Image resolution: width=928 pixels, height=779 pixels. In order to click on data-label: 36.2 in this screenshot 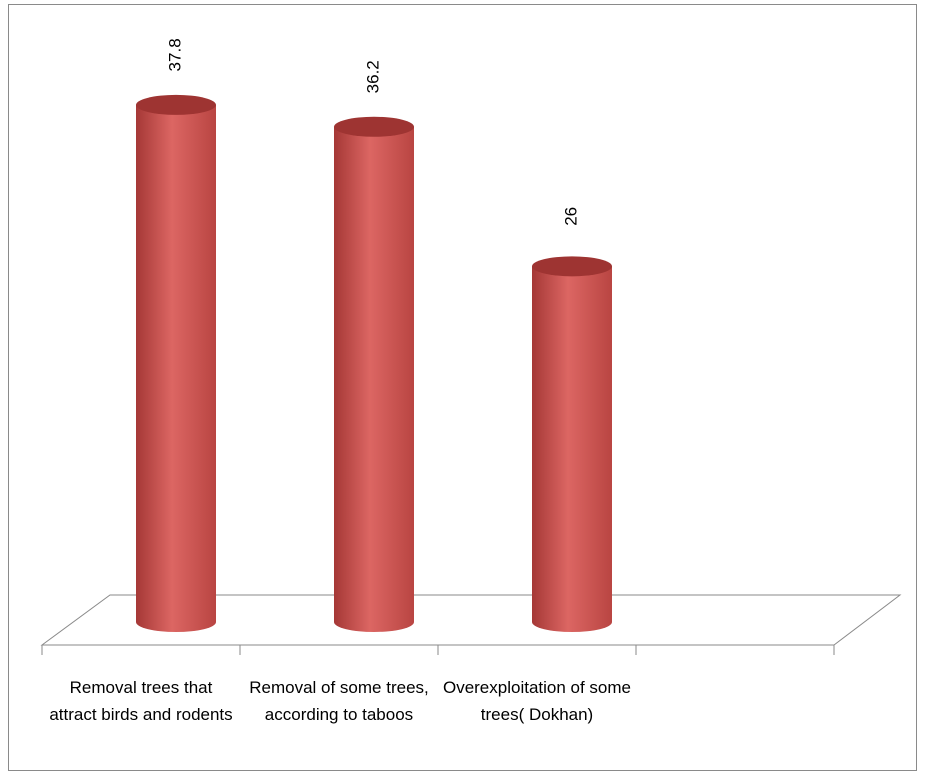, I will do `click(372, 76)`.